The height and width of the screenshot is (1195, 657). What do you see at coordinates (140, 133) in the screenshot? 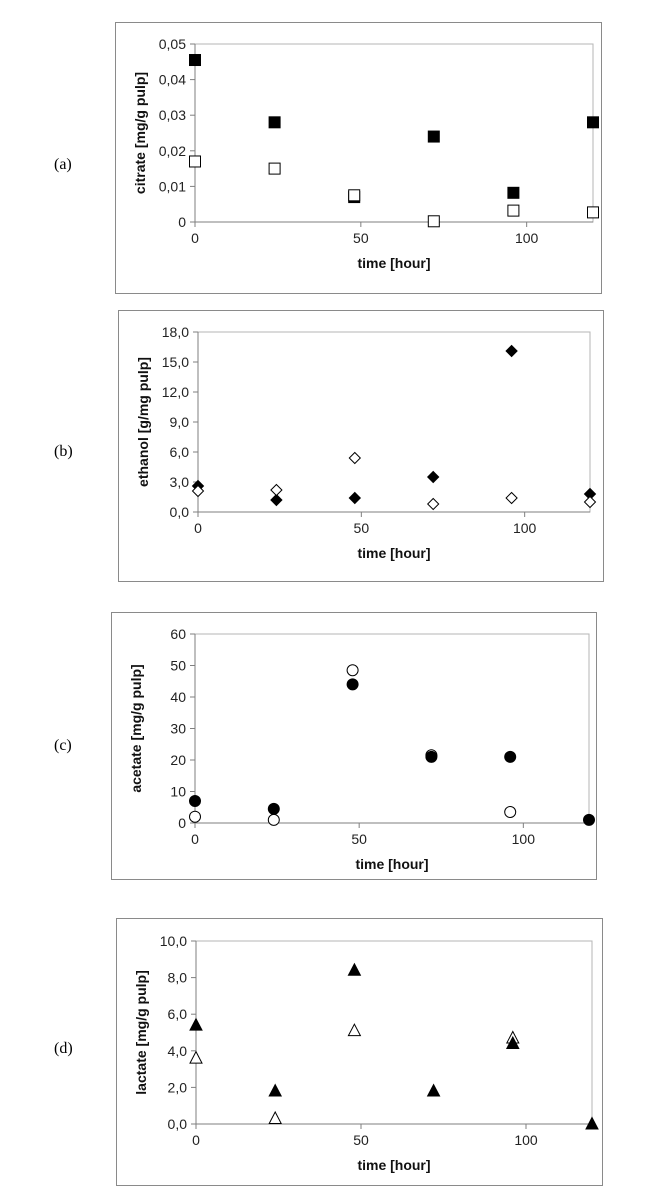
I see `y-axis-title: citrate [mg/g pulp]` at bounding box center [140, 133].